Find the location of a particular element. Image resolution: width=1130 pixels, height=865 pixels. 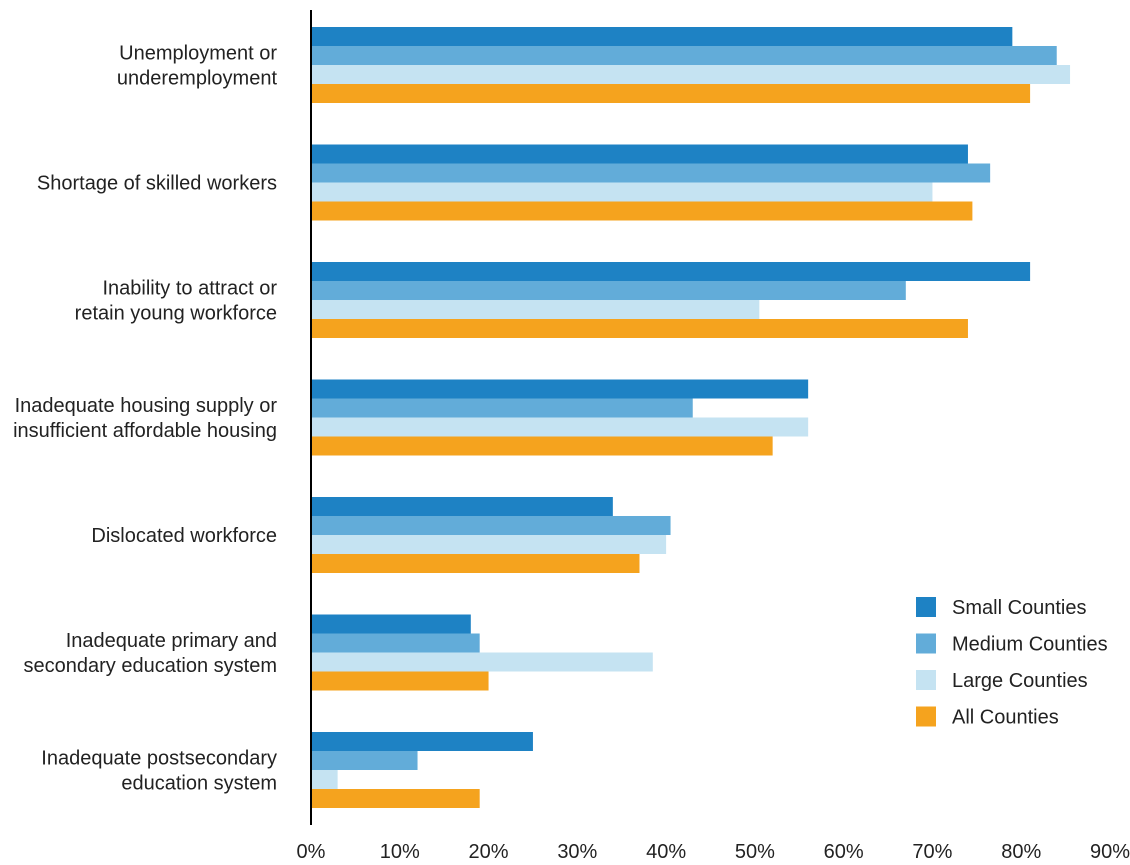

category-label-line: Inadequate postsecondary is located at coordinates (159, 759).